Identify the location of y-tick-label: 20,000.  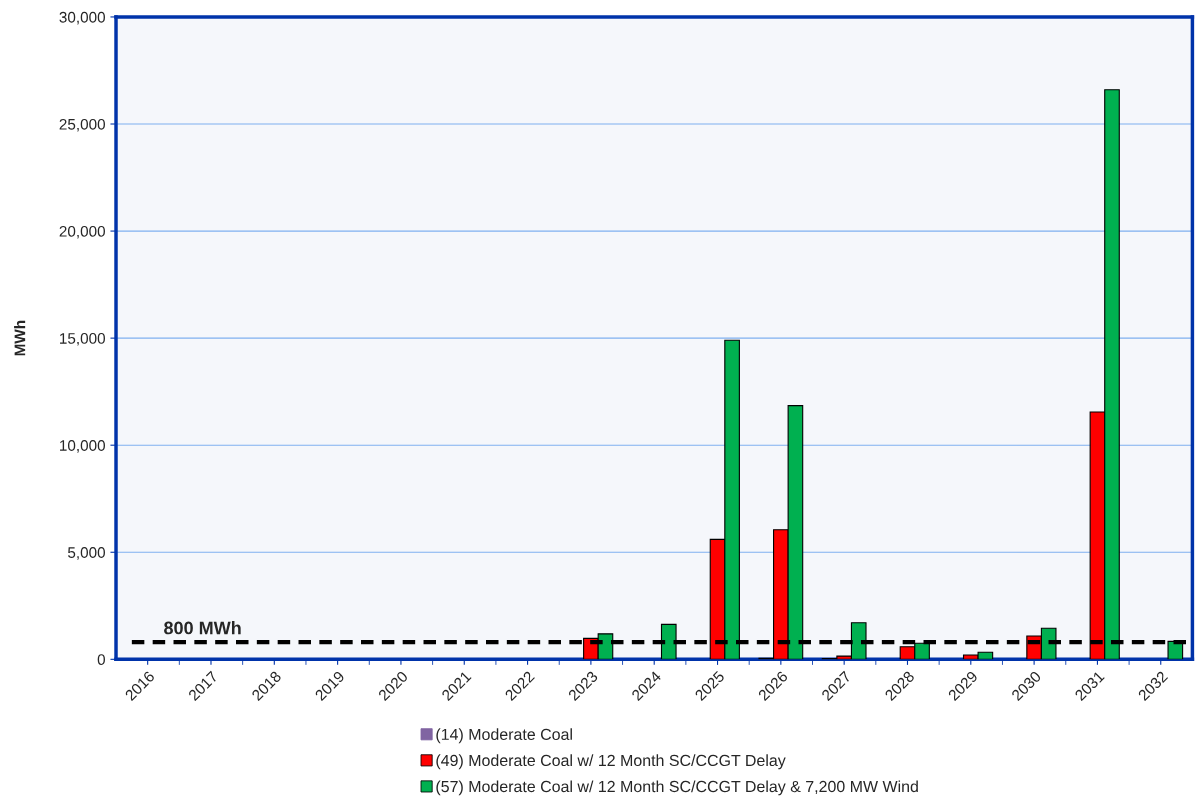
(82, 232).